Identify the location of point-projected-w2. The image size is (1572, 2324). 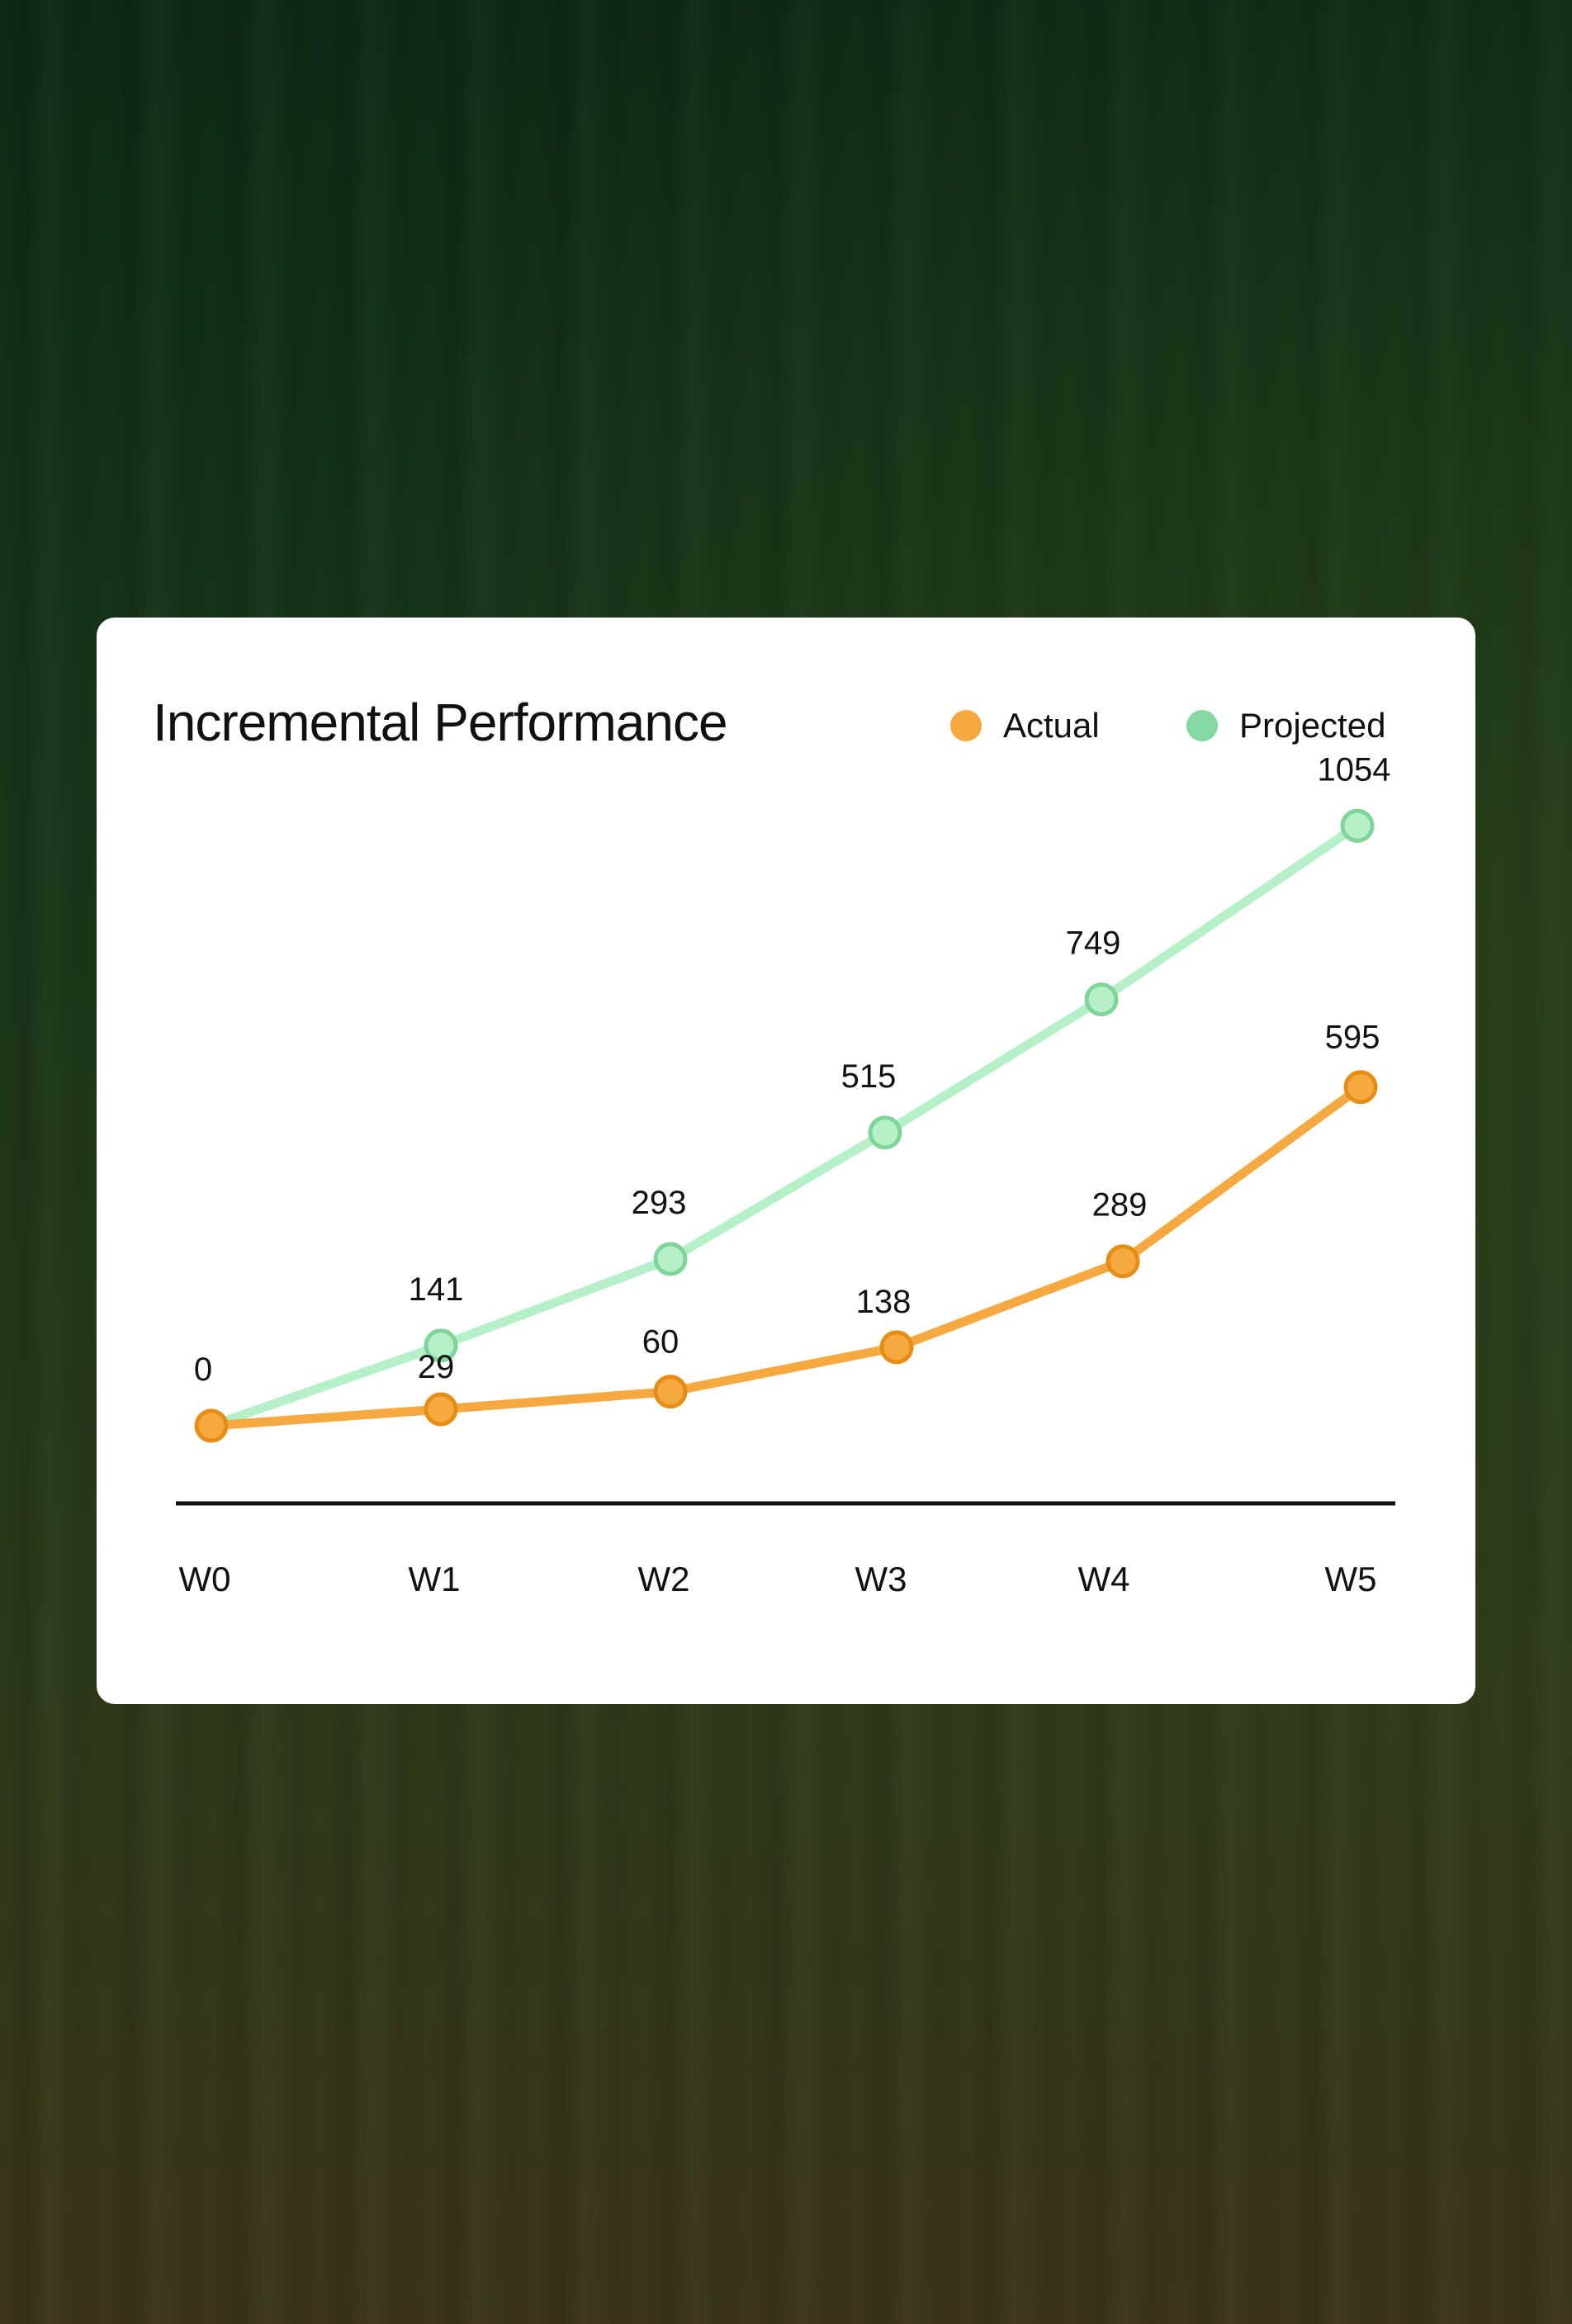
(670, 1259).